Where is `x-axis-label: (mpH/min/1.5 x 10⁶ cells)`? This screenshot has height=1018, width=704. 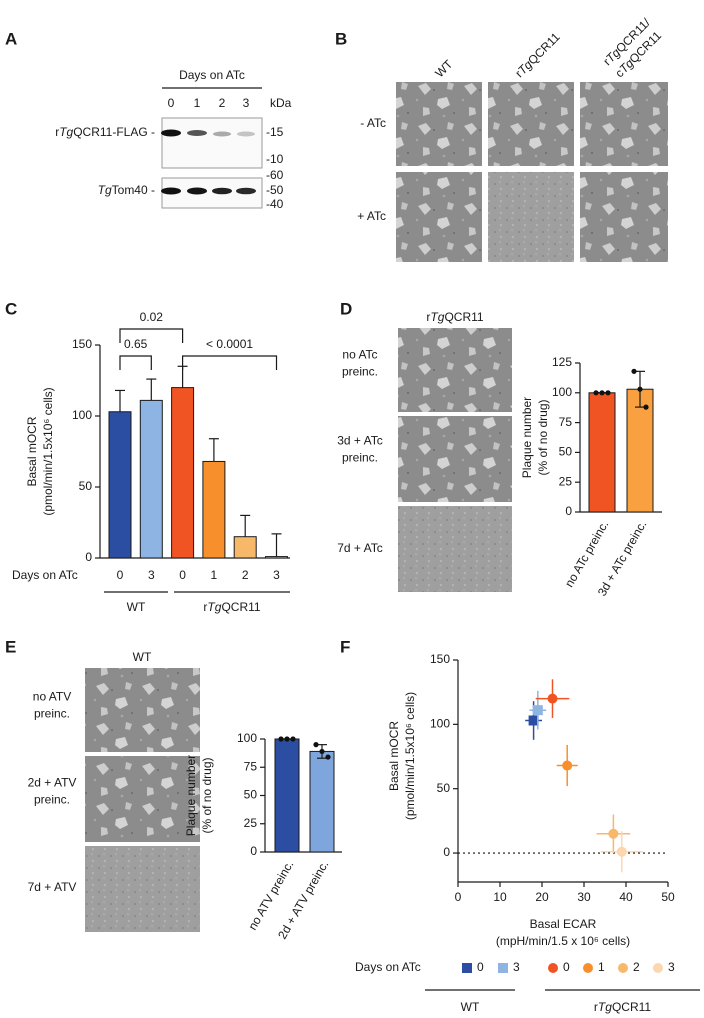 x-axis-label: (mpH/min/1.5 x 10⁶ cells) is located at coordinates (563, 941).